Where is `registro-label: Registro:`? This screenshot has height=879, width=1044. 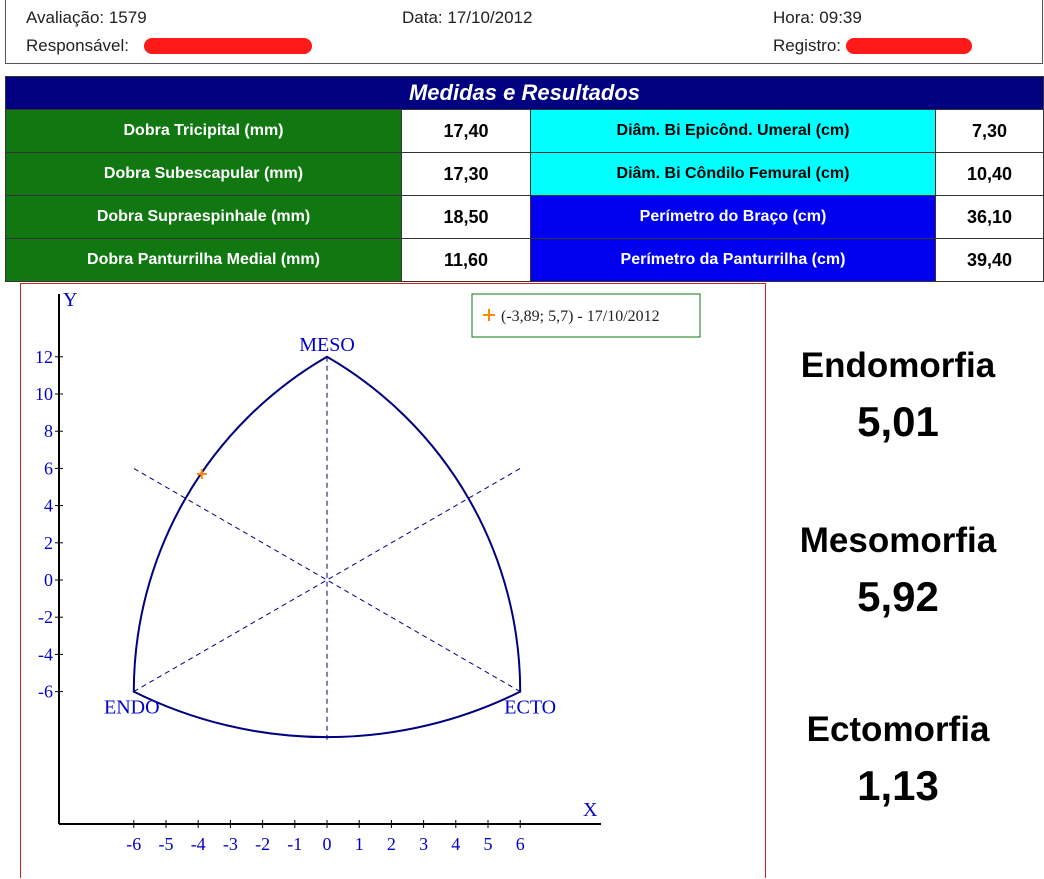
registro-label: Registro: is located at coordinates (807, 45).